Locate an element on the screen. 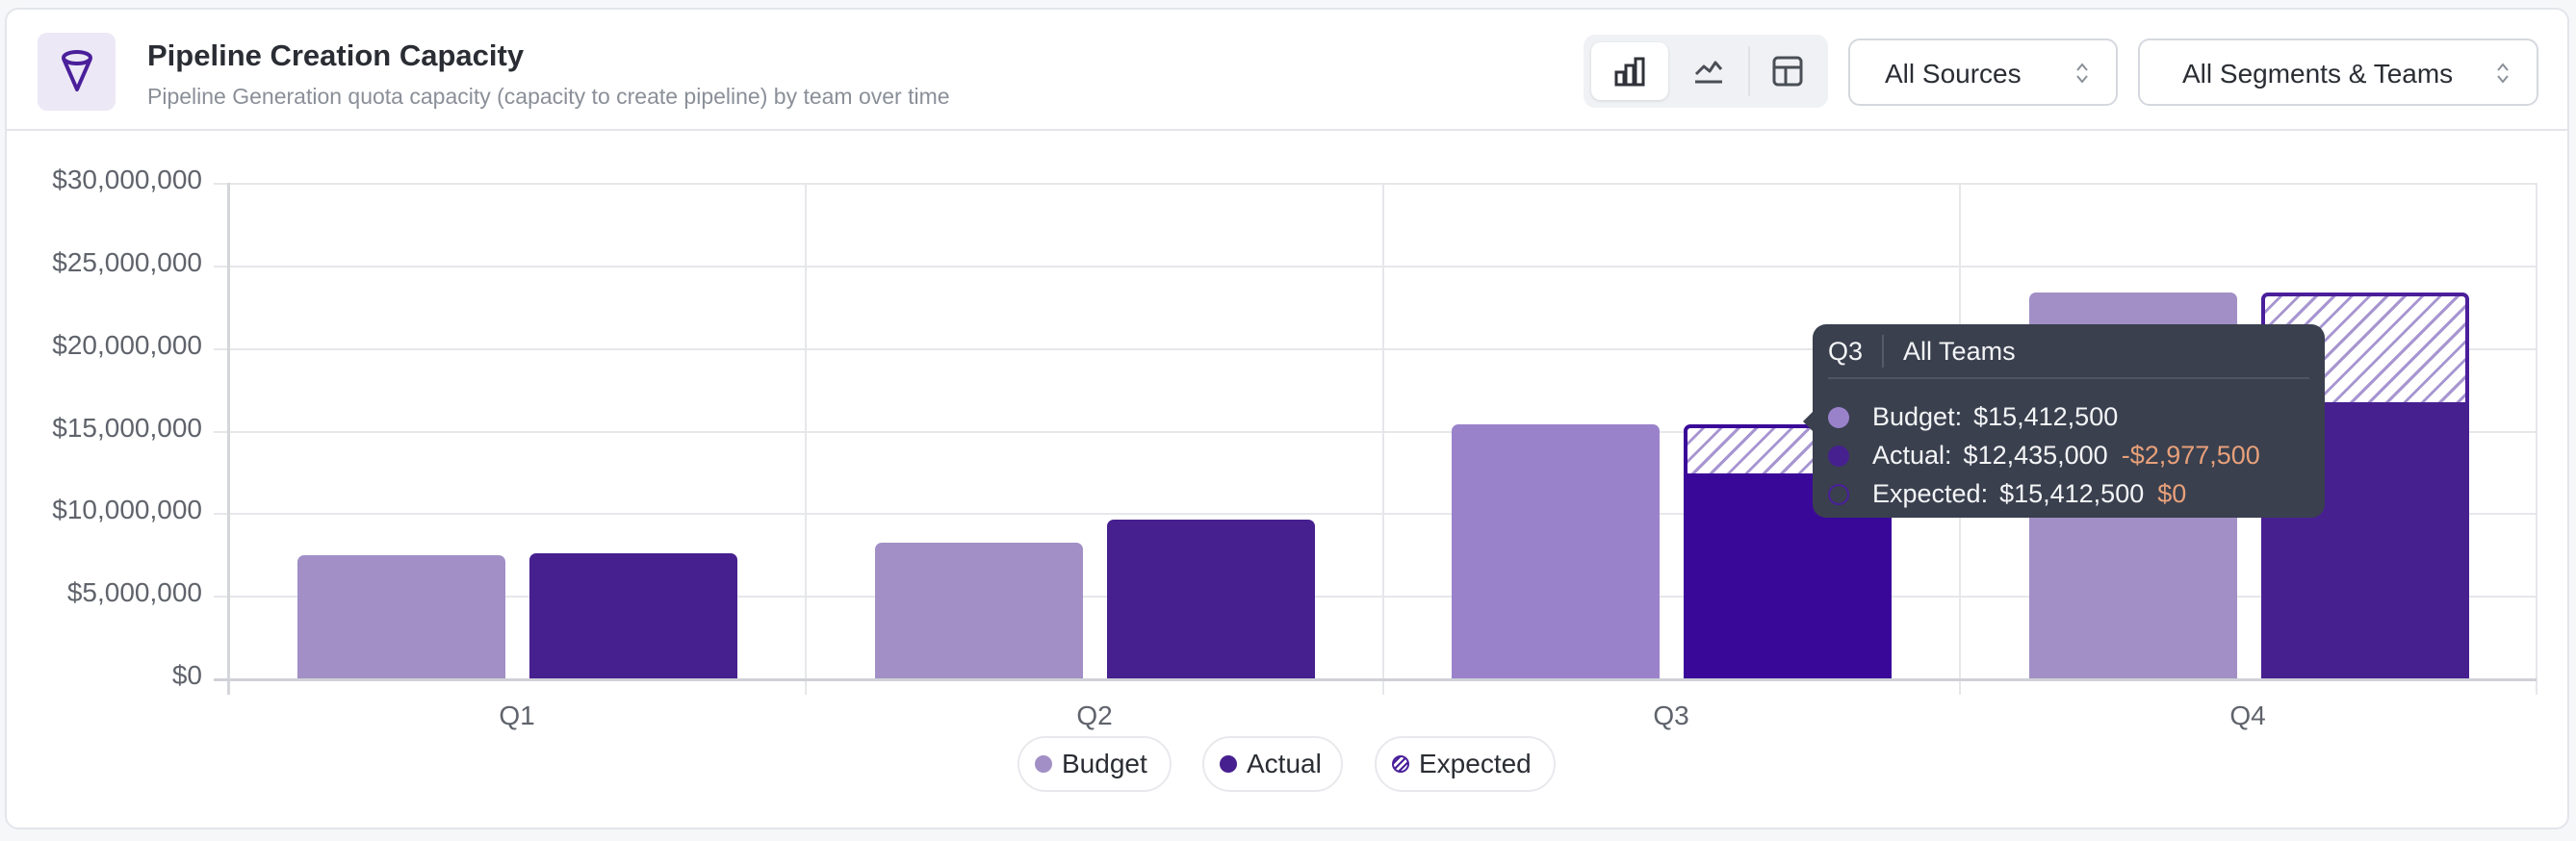 The height and width of the screenshot is (841, 2576). table-icon is located at coordinates (1787, 71).